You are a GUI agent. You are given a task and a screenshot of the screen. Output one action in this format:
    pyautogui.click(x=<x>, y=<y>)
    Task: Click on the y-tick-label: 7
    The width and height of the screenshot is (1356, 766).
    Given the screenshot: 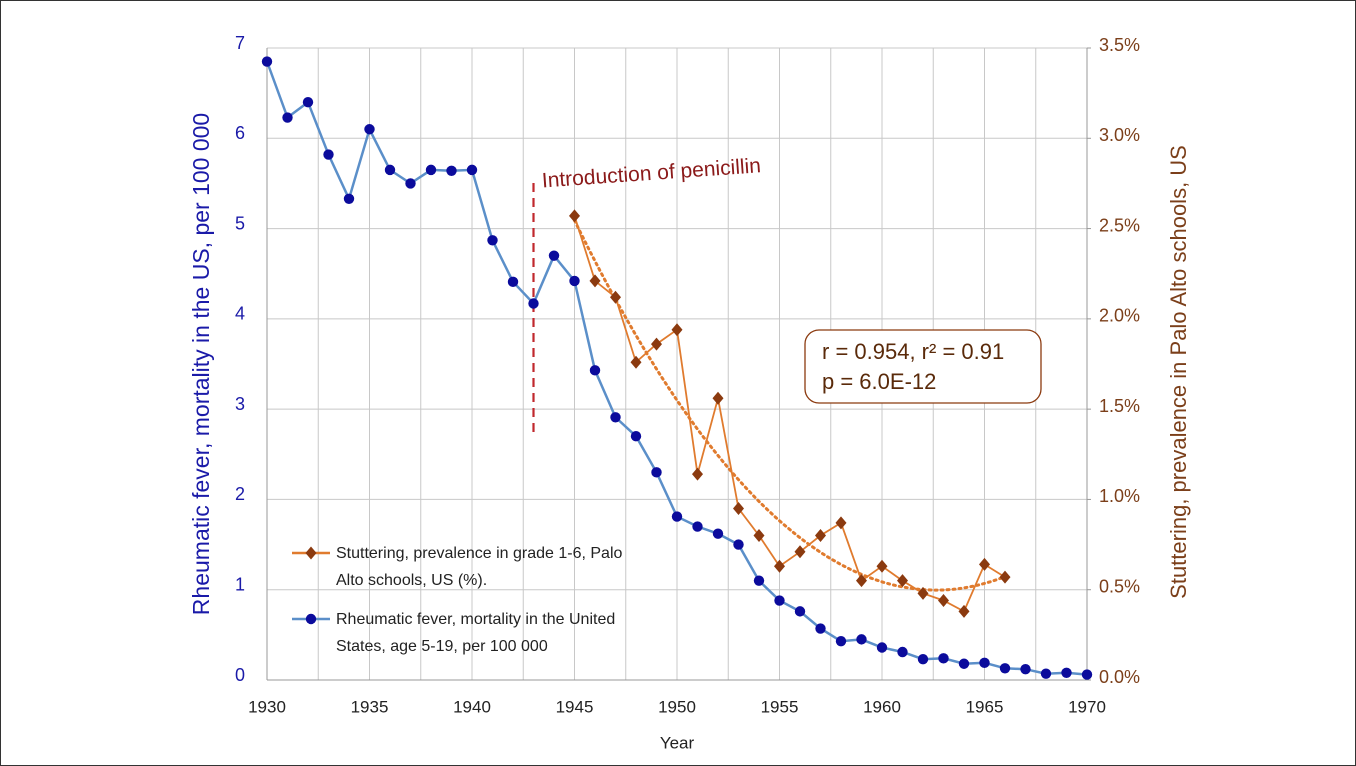 What is the action you would take?
    pyautogui.click(x=240, y=43)
    